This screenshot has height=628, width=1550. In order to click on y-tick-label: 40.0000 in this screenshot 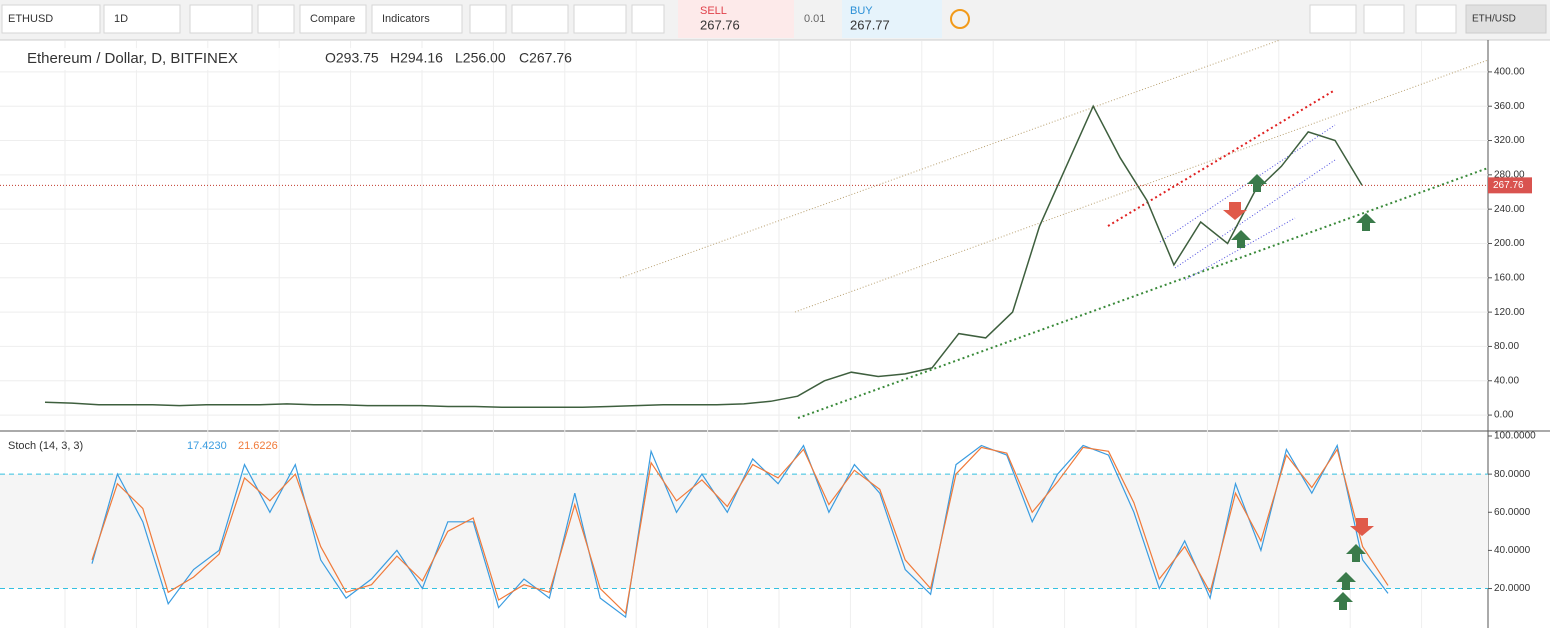, I will do `click(1512, 550)`.